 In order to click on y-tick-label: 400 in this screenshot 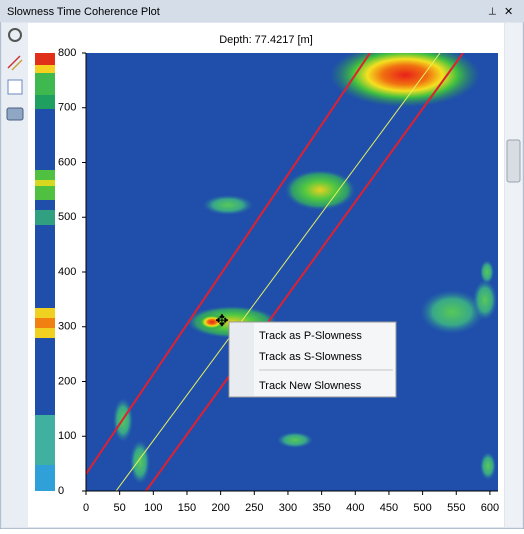, I will do `click(67, 272)`.